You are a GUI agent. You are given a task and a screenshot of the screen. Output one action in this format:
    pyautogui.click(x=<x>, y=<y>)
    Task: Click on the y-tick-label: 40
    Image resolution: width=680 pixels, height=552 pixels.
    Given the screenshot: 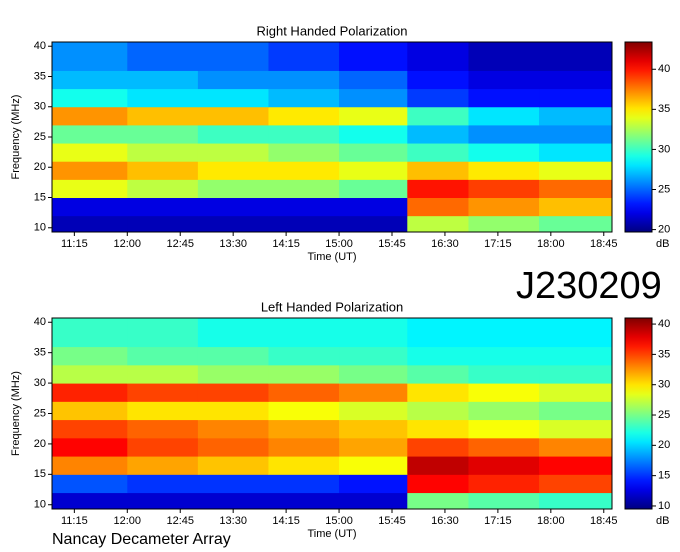 What is the action you would take?
    pyautogui.click(x=40, y=322)
    